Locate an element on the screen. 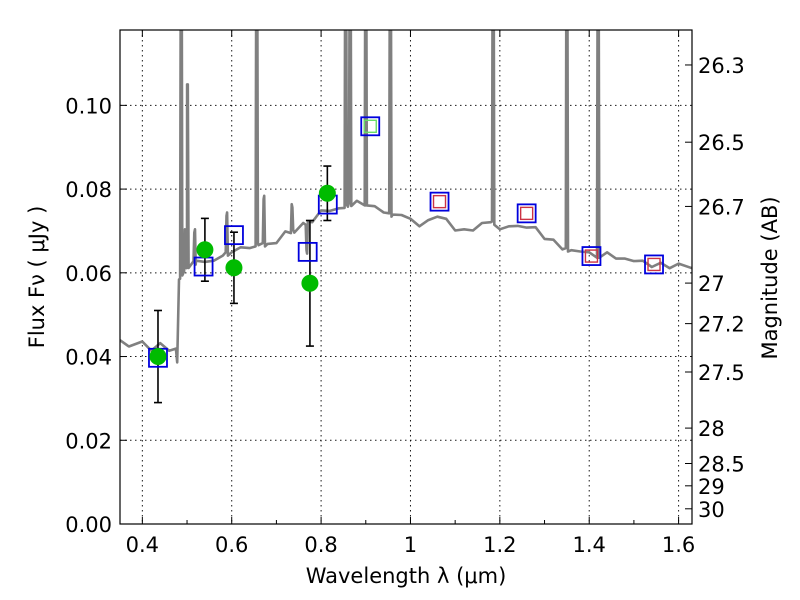 The height and width of the screenshot is (600, 800). y-tick-label: 0.02 is located at coordinates (88, 441).